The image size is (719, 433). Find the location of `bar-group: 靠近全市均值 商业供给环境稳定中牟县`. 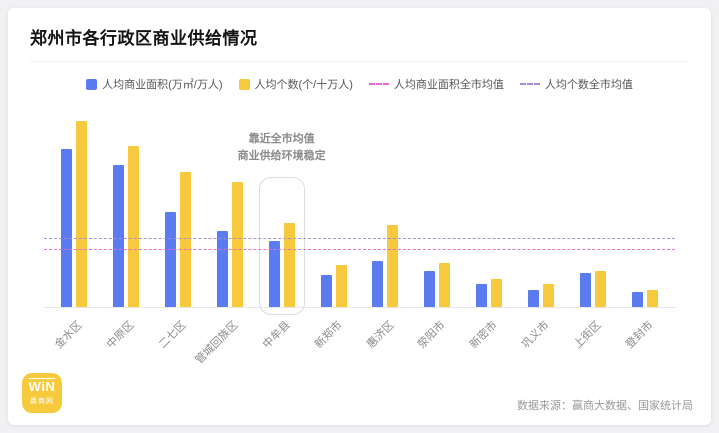

bar-group: 靠近全市均值 商业供给环境稳定中牟县 is located at coordinates (282, 234).